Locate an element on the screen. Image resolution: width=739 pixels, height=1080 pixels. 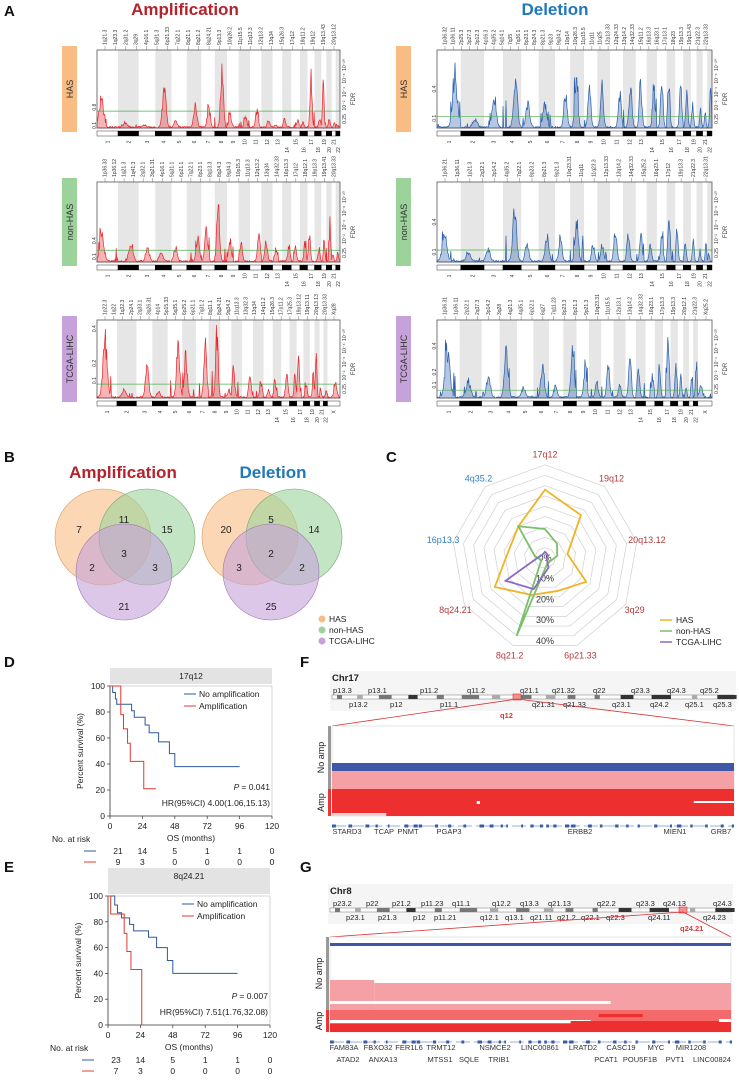
risk-table-label: No. at risk is located at coordinates (71, 839).